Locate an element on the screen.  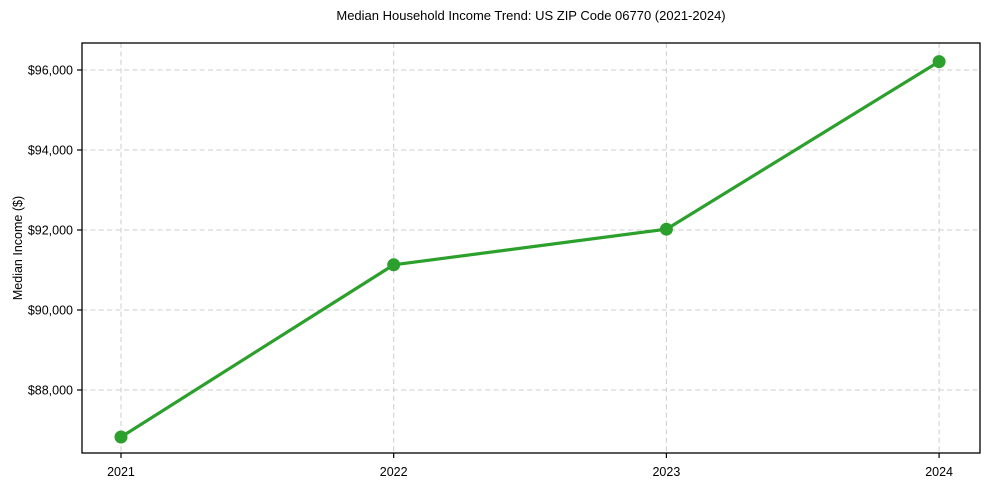
y-tick-label: $90,000 is located at coordinates (50, 311).